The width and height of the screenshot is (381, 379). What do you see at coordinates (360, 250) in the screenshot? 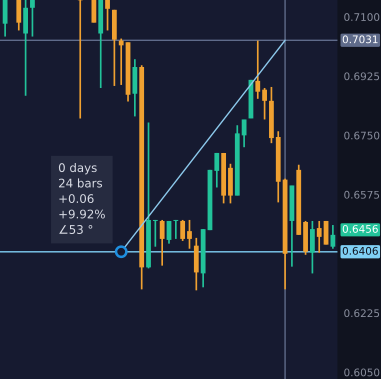
I see `ref-line-label: 0.6406` at bounding box center [360, 250].